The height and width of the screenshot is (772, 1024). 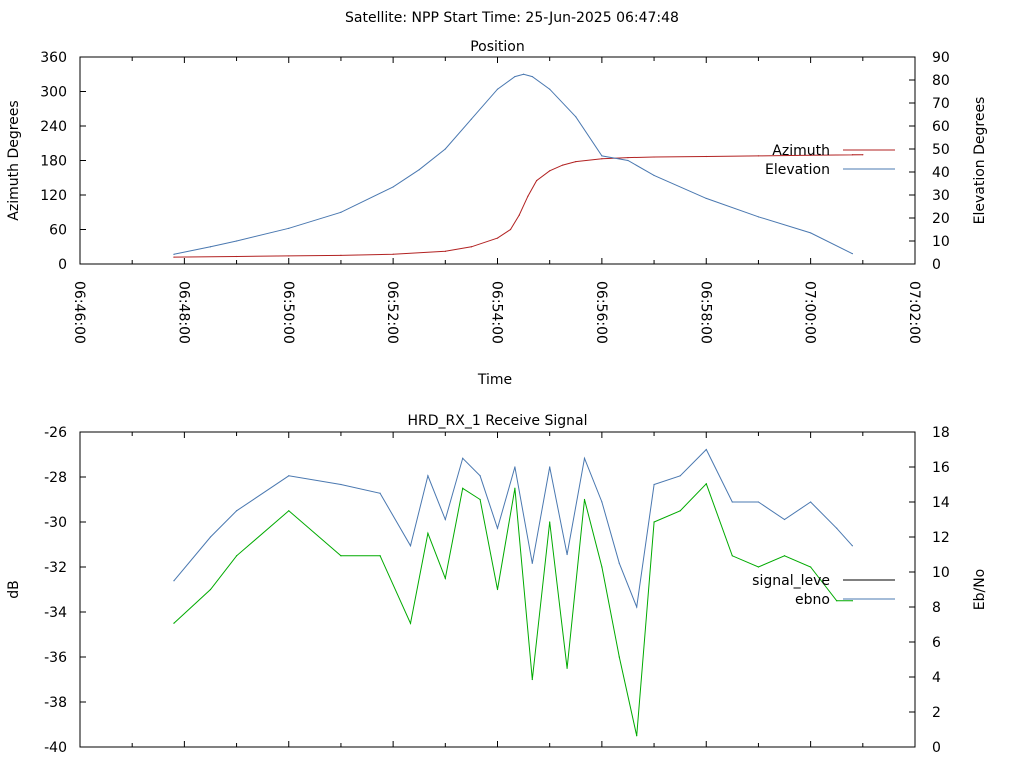 What do you see at coordinates (494, 380) in the screenshot?
I see `x-axis-label: Time` at bounding box center [494, 380].